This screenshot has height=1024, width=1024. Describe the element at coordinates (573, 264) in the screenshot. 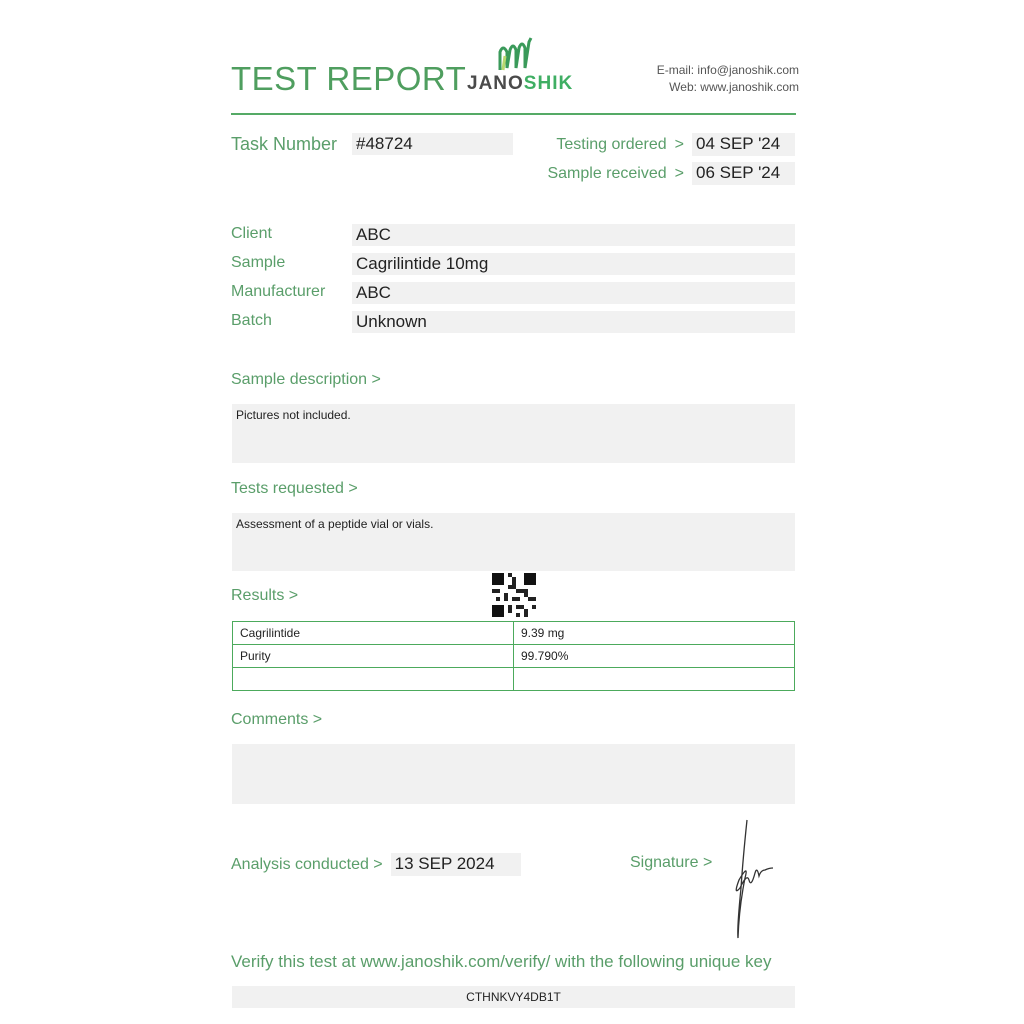

I see `sample-value: Cagrilintide 10mg` at that location.